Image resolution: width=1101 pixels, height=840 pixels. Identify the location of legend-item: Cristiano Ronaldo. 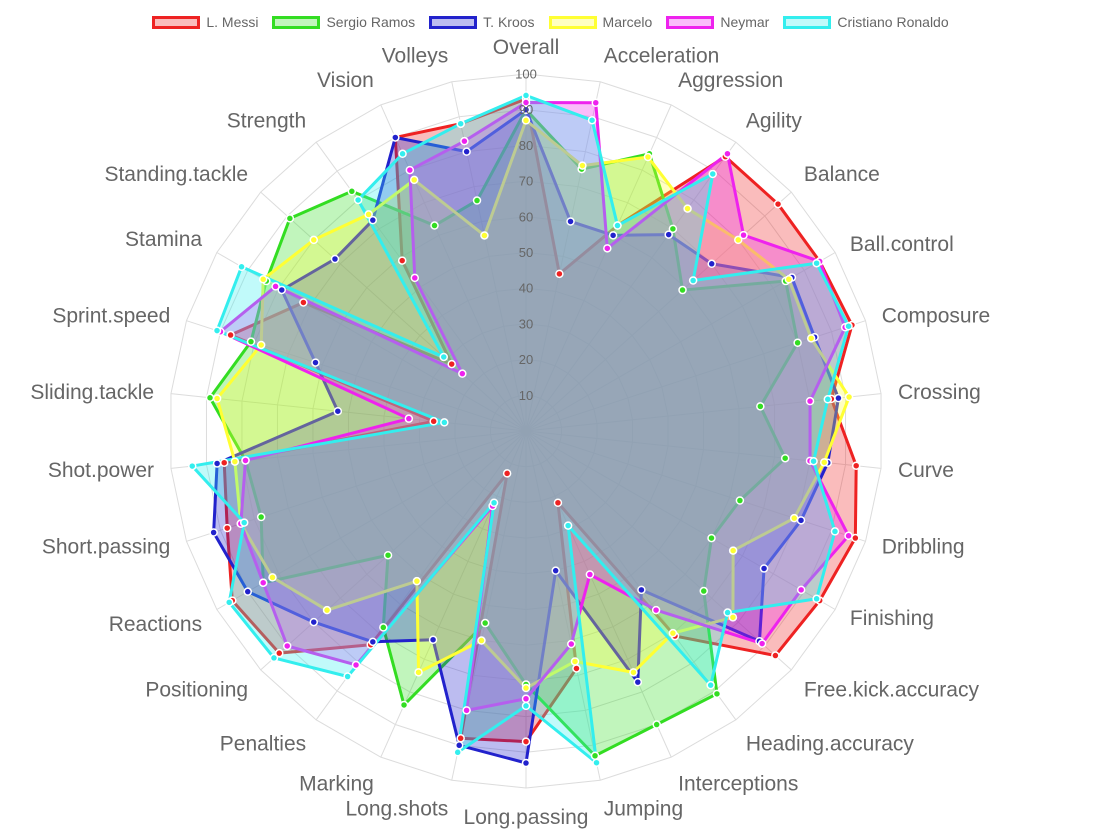
(866, 22).